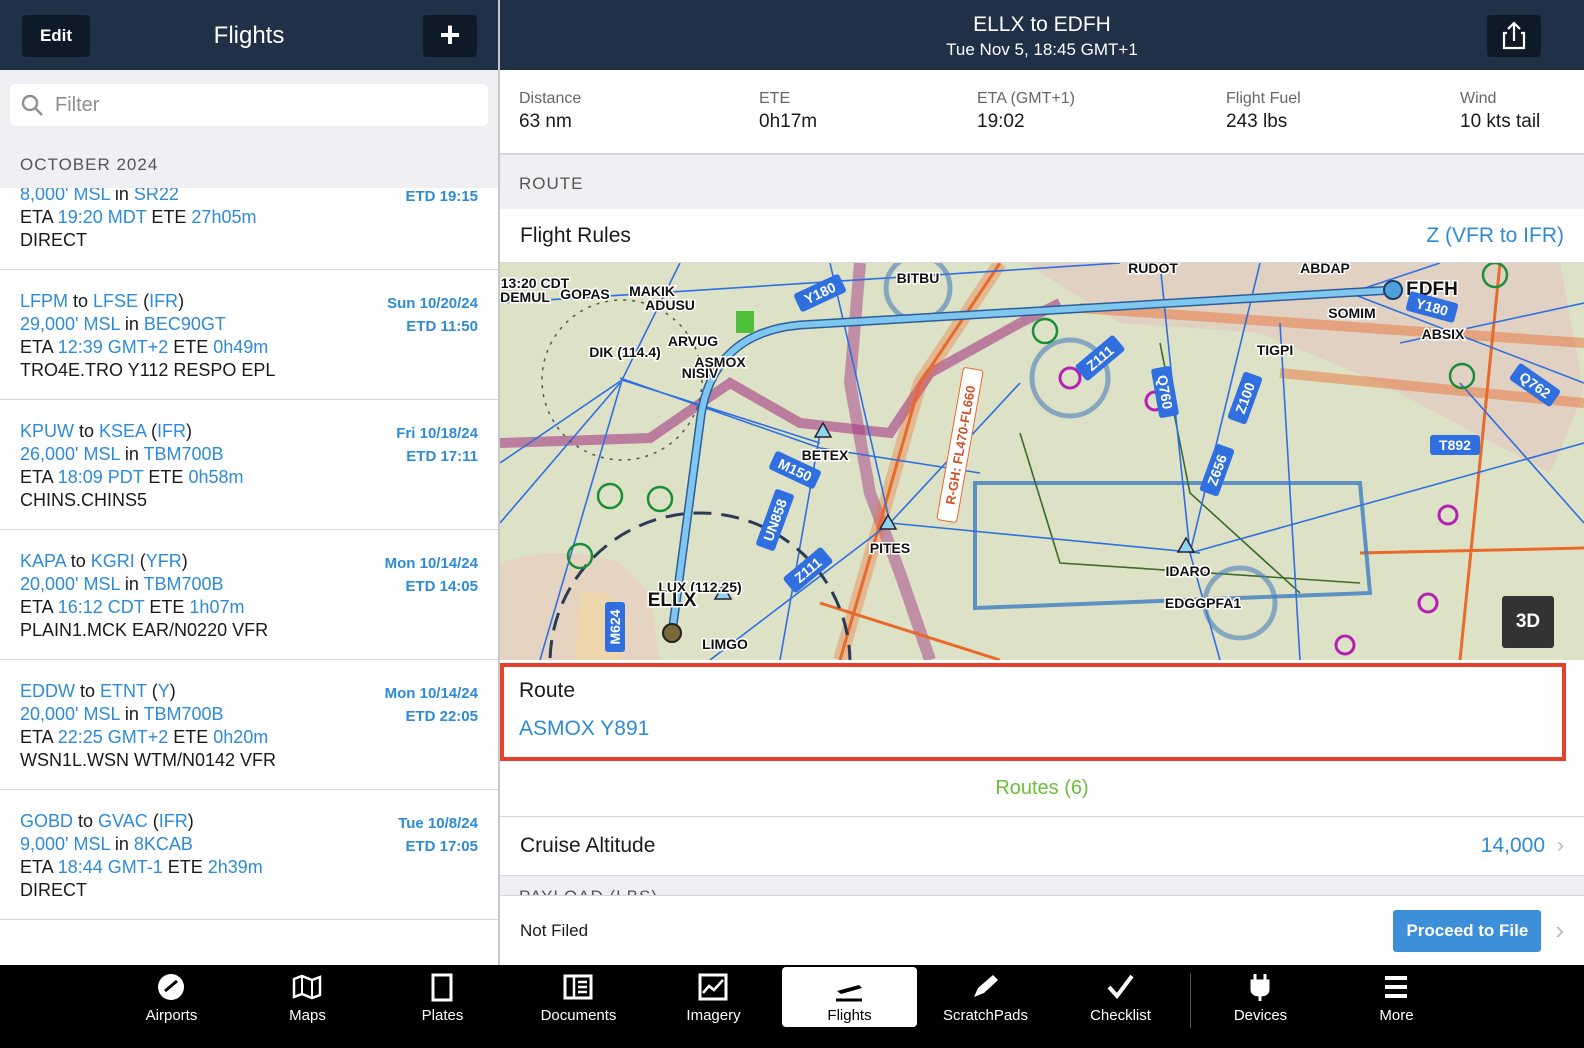 Image resolution: width=1584 pixels, height=1048 pixels. What do you see at coordinates (156, 196) in the screenshot?
I see `flight-text: SR22` at bounding box center [156, 196].